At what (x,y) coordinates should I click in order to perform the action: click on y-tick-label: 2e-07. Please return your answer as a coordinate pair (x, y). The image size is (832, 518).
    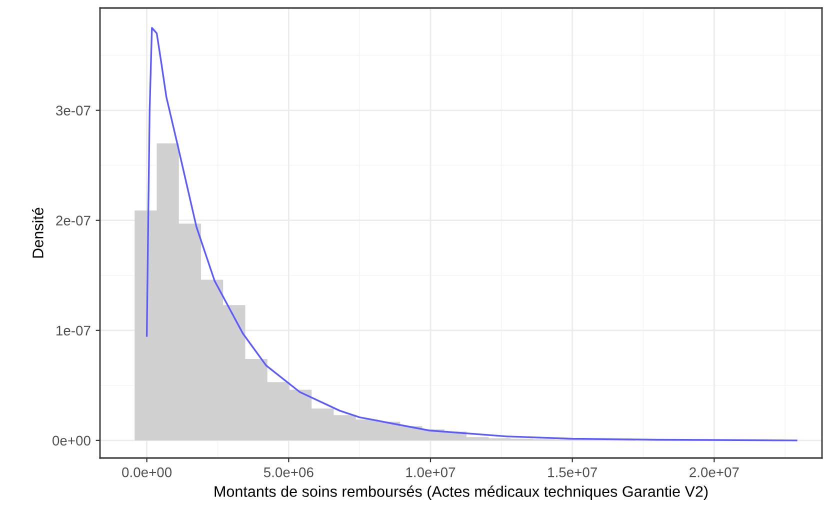
    Looking at the image, I should click on (73, 221).